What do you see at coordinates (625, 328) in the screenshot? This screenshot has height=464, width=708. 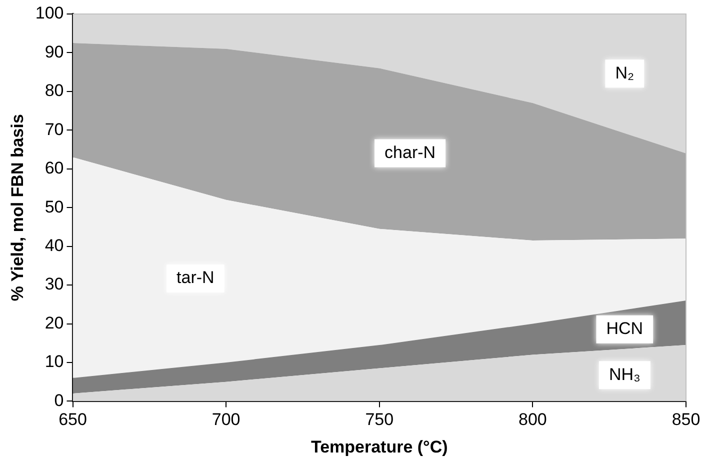 I see `series-label: HCN` at bounding box center [625, 328].